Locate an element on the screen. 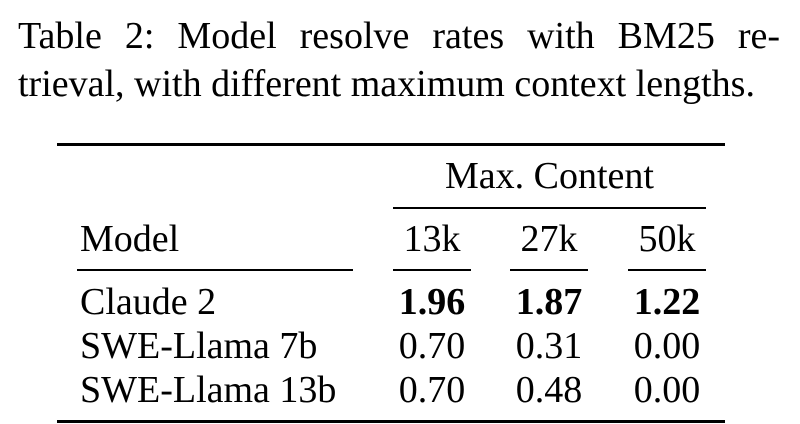 The width and height of the screenshot is (800, 424). header-rule-27k is located at coordinates (549, 270).